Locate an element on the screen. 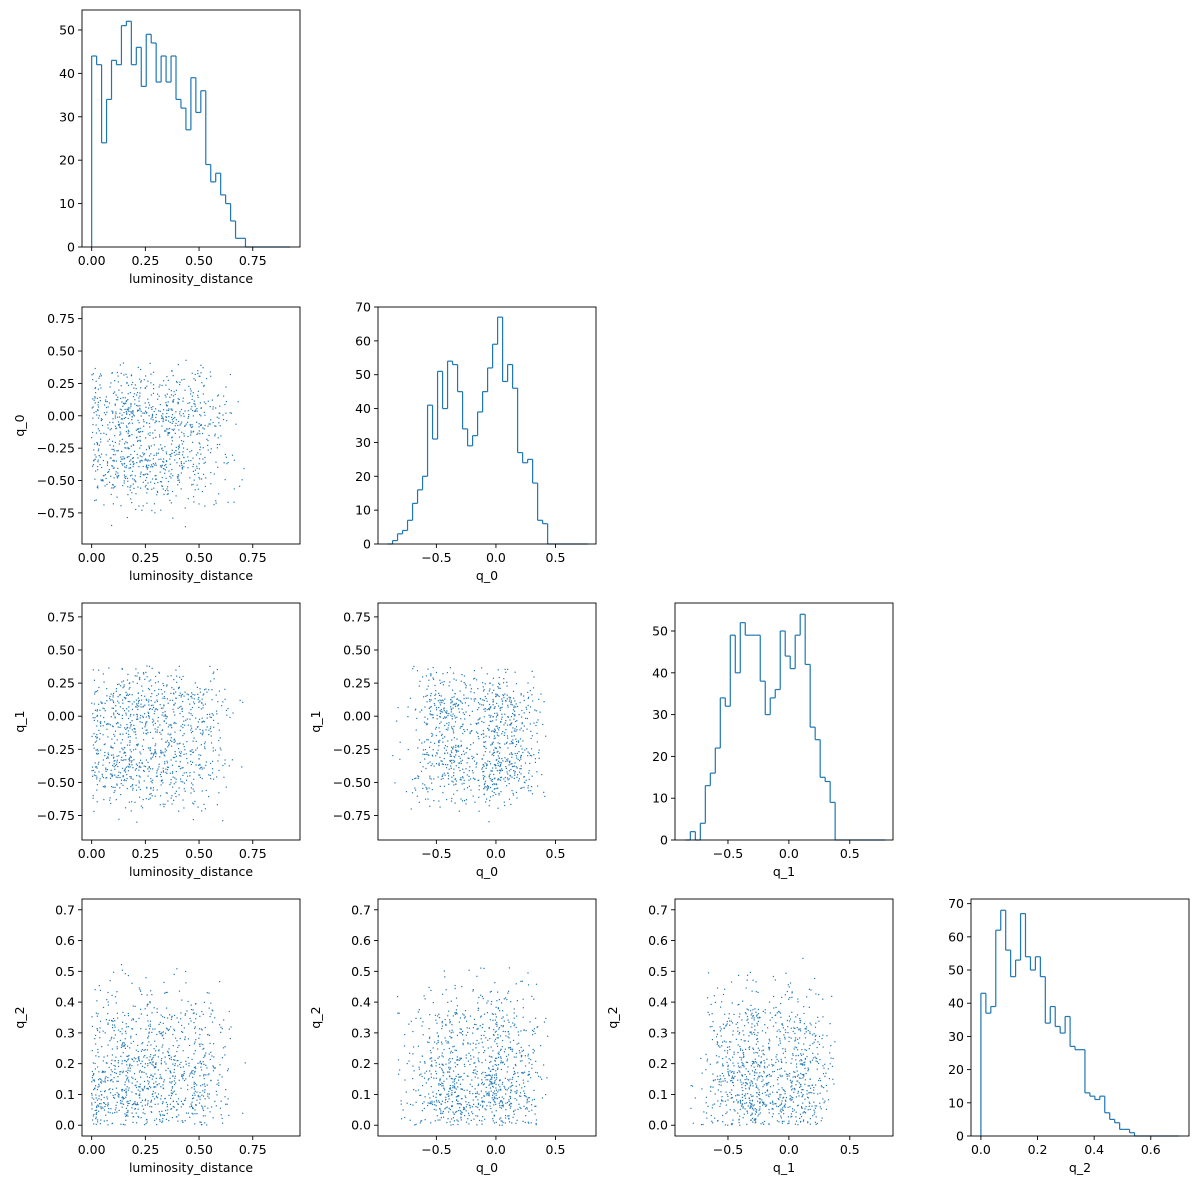 The image size is (1198, 1190). scatter-points is located at coordinates (168, 1045).